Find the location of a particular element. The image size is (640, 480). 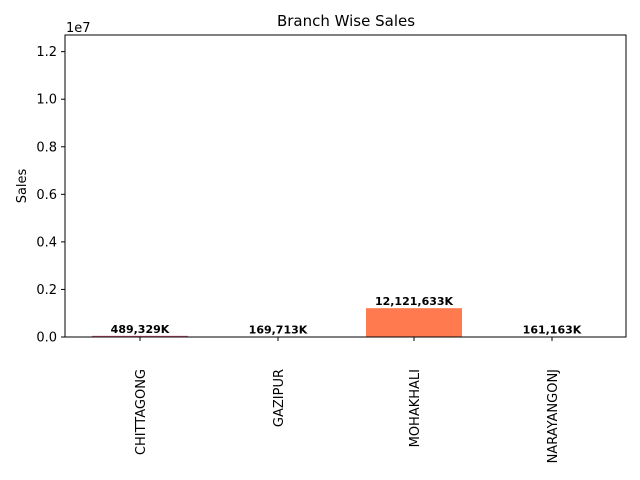

bar-value-label: 489,329K is located at coordinates (140, 329).